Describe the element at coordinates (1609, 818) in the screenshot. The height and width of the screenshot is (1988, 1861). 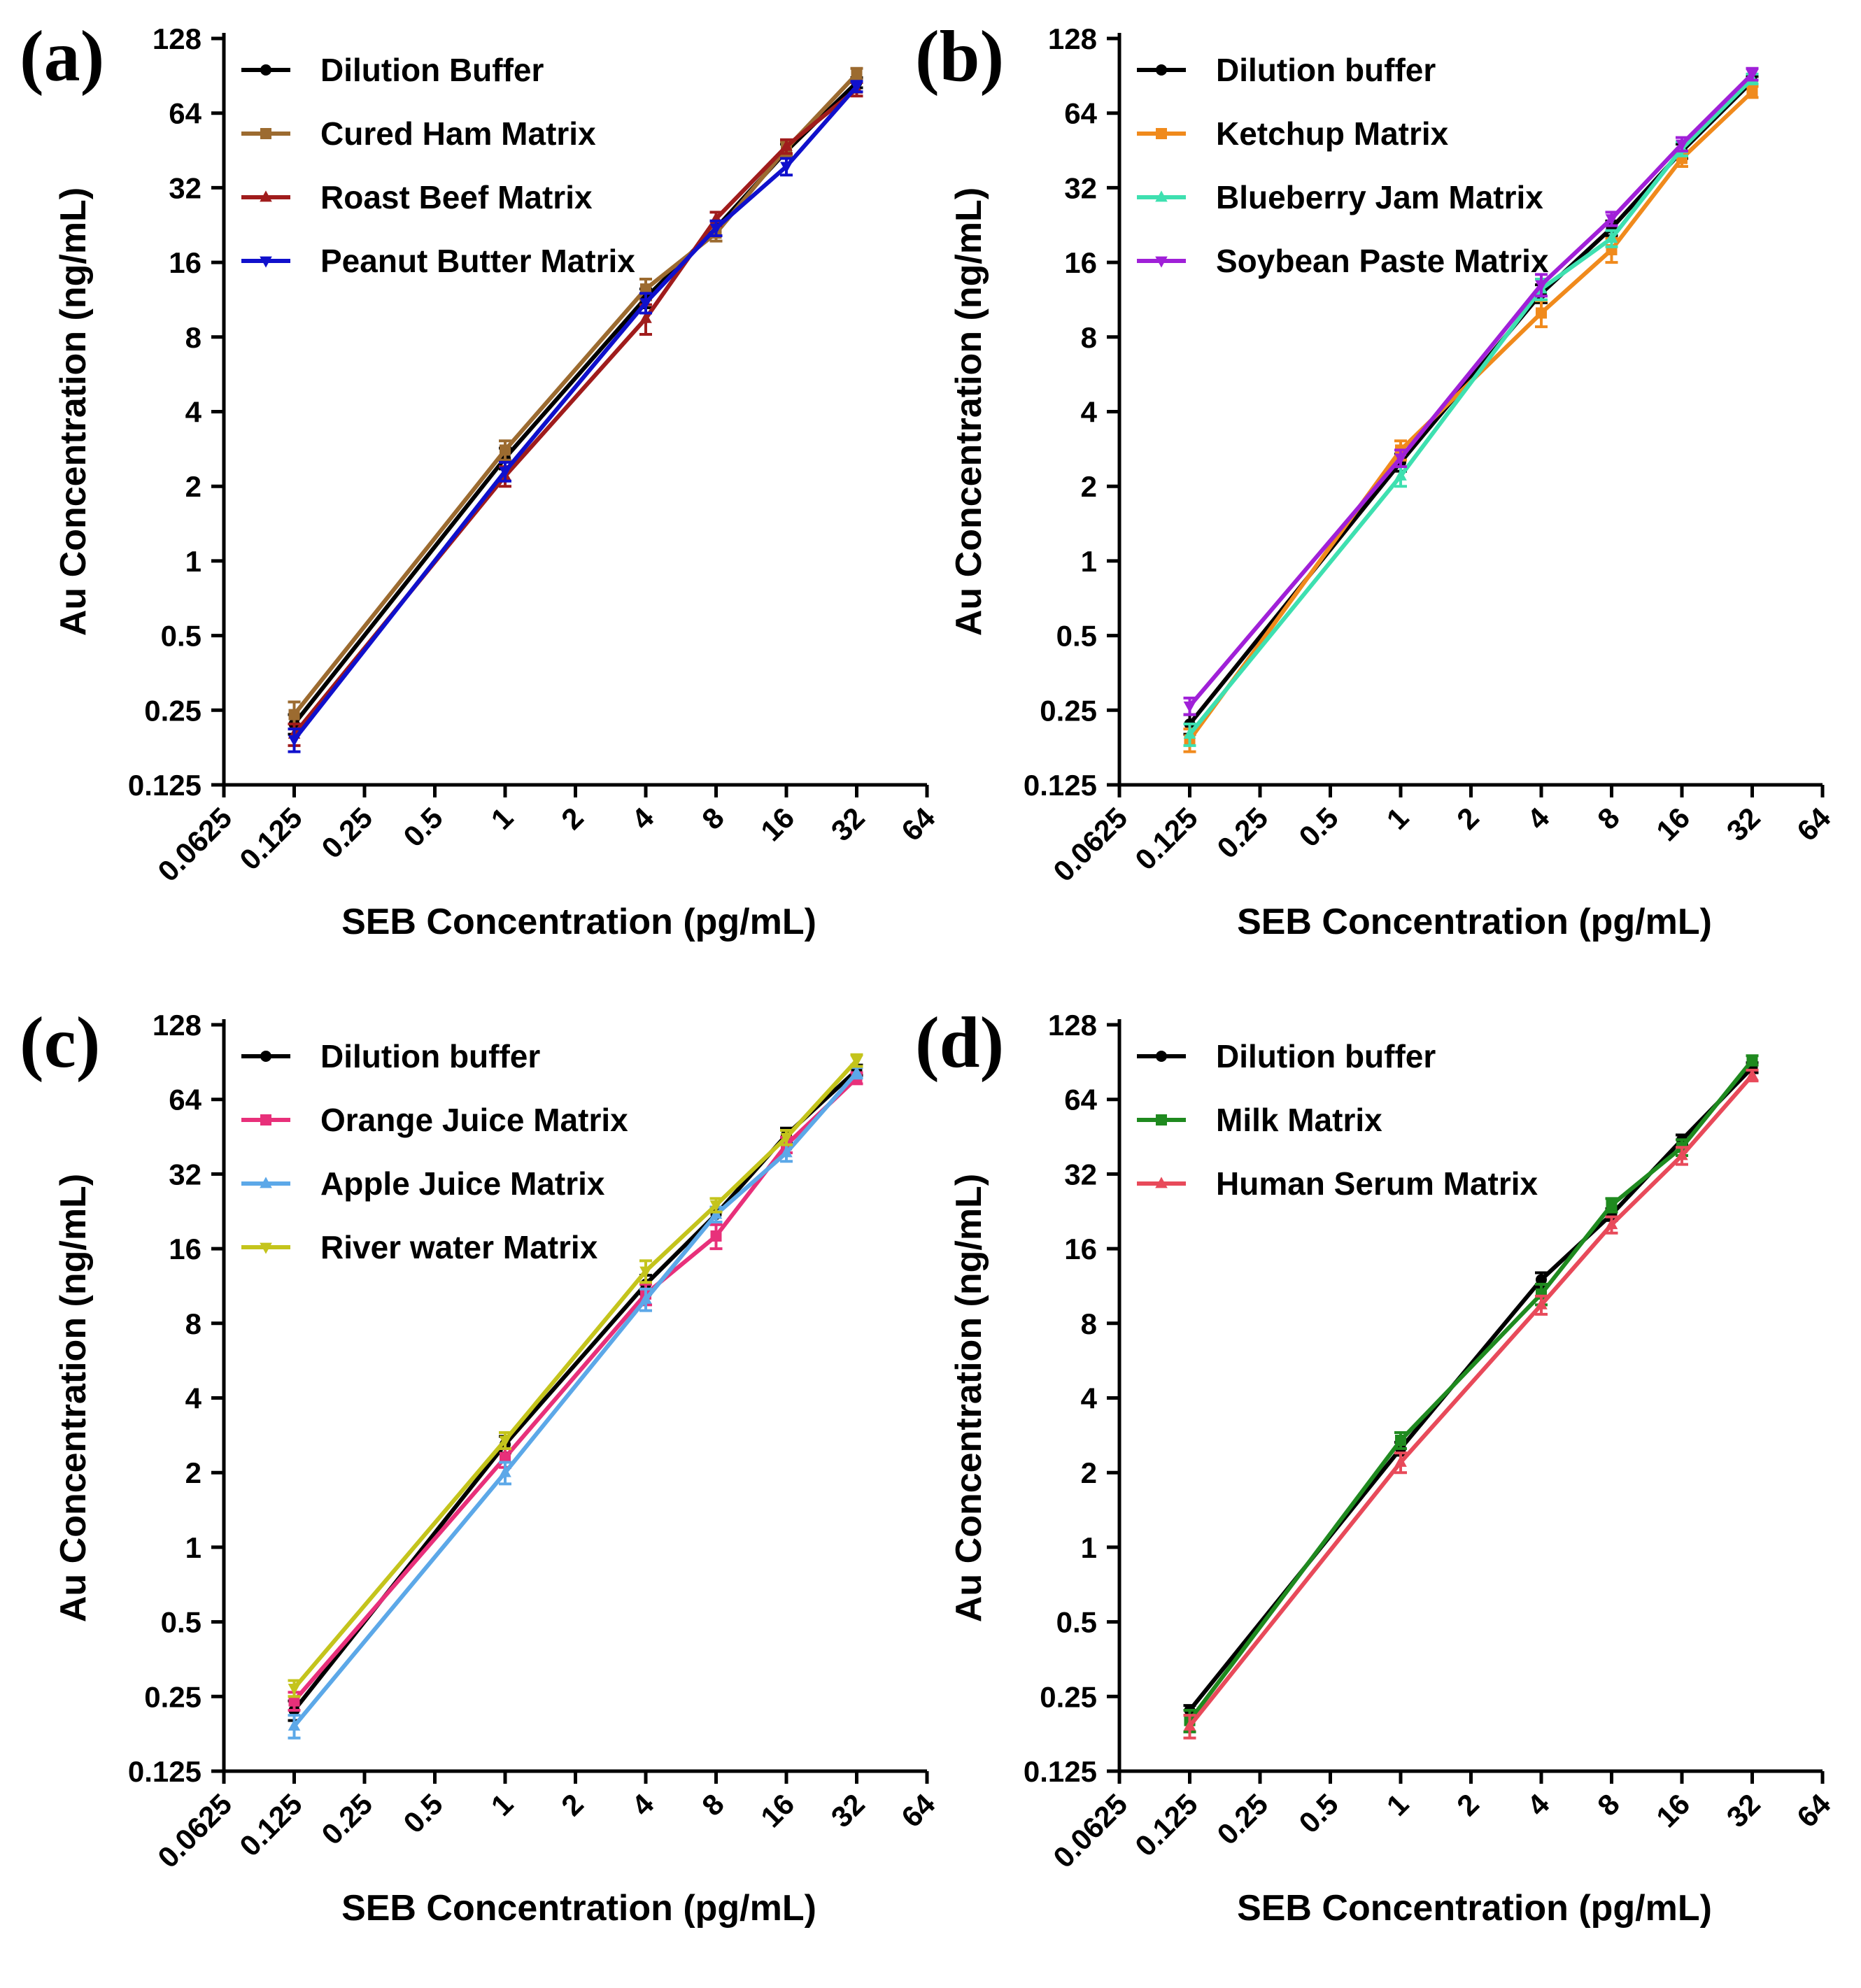
I see `x-tick-label: 8` at that location.